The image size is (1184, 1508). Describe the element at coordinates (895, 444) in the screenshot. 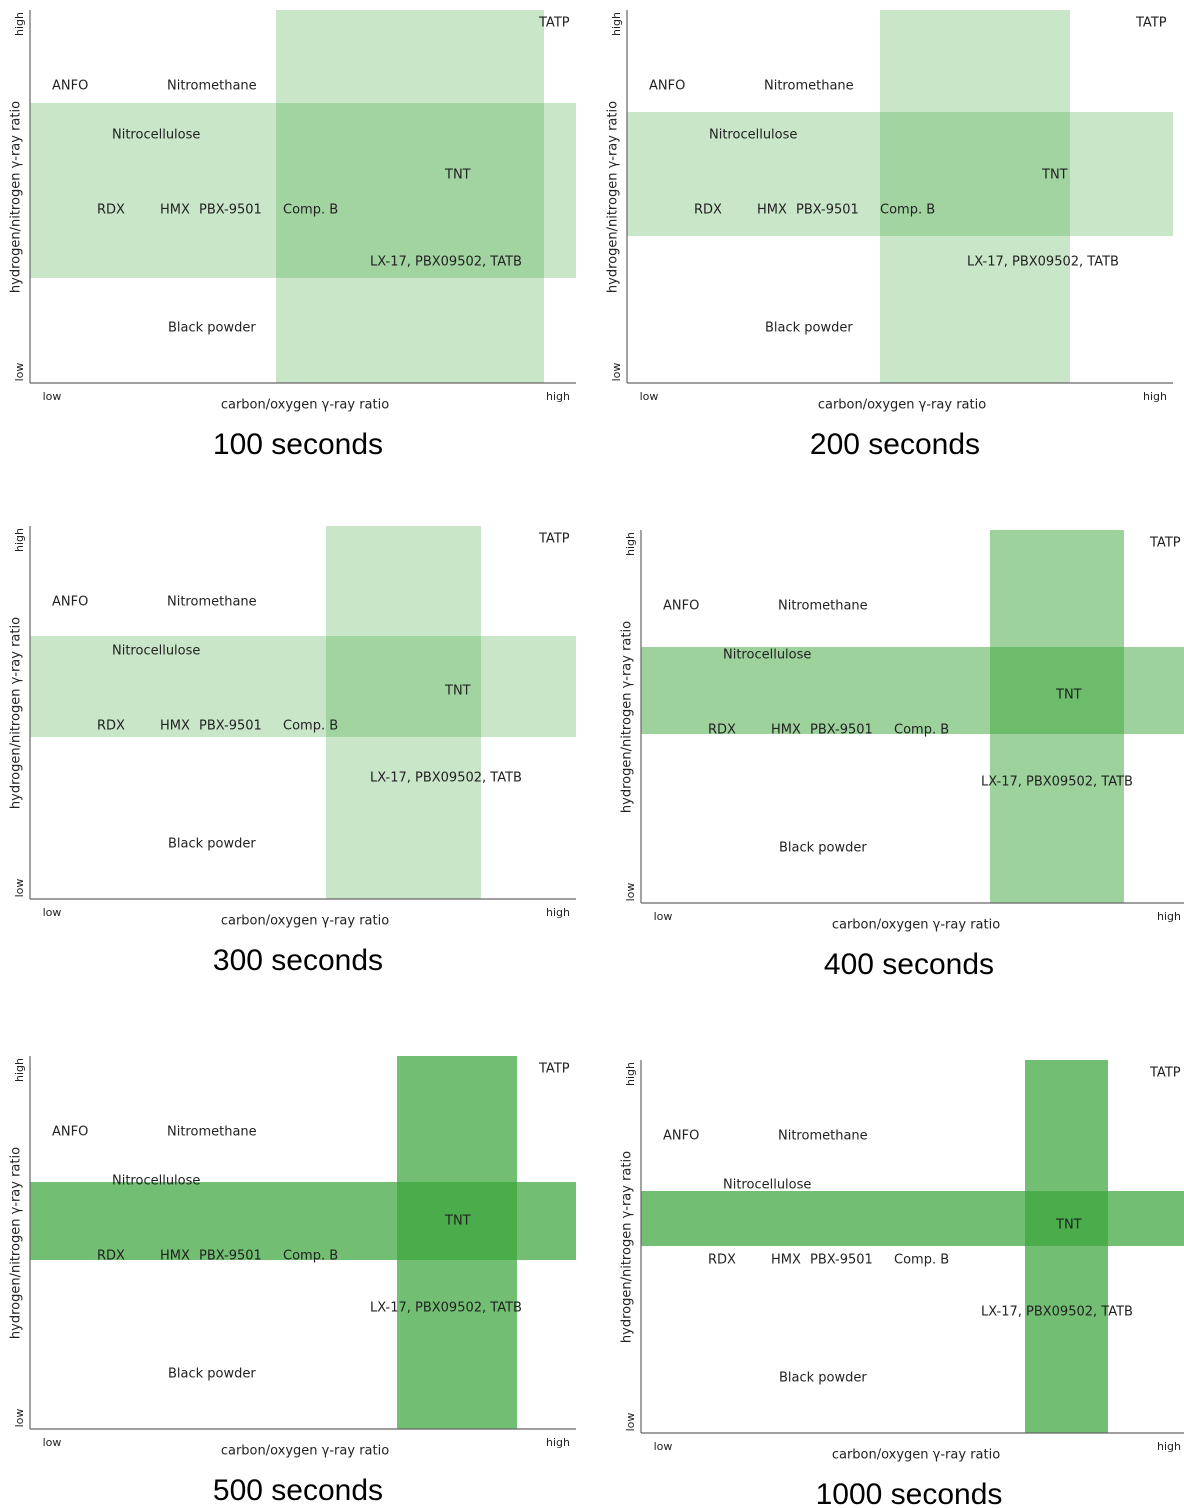

I see `caption: 200 seconds` at that location.